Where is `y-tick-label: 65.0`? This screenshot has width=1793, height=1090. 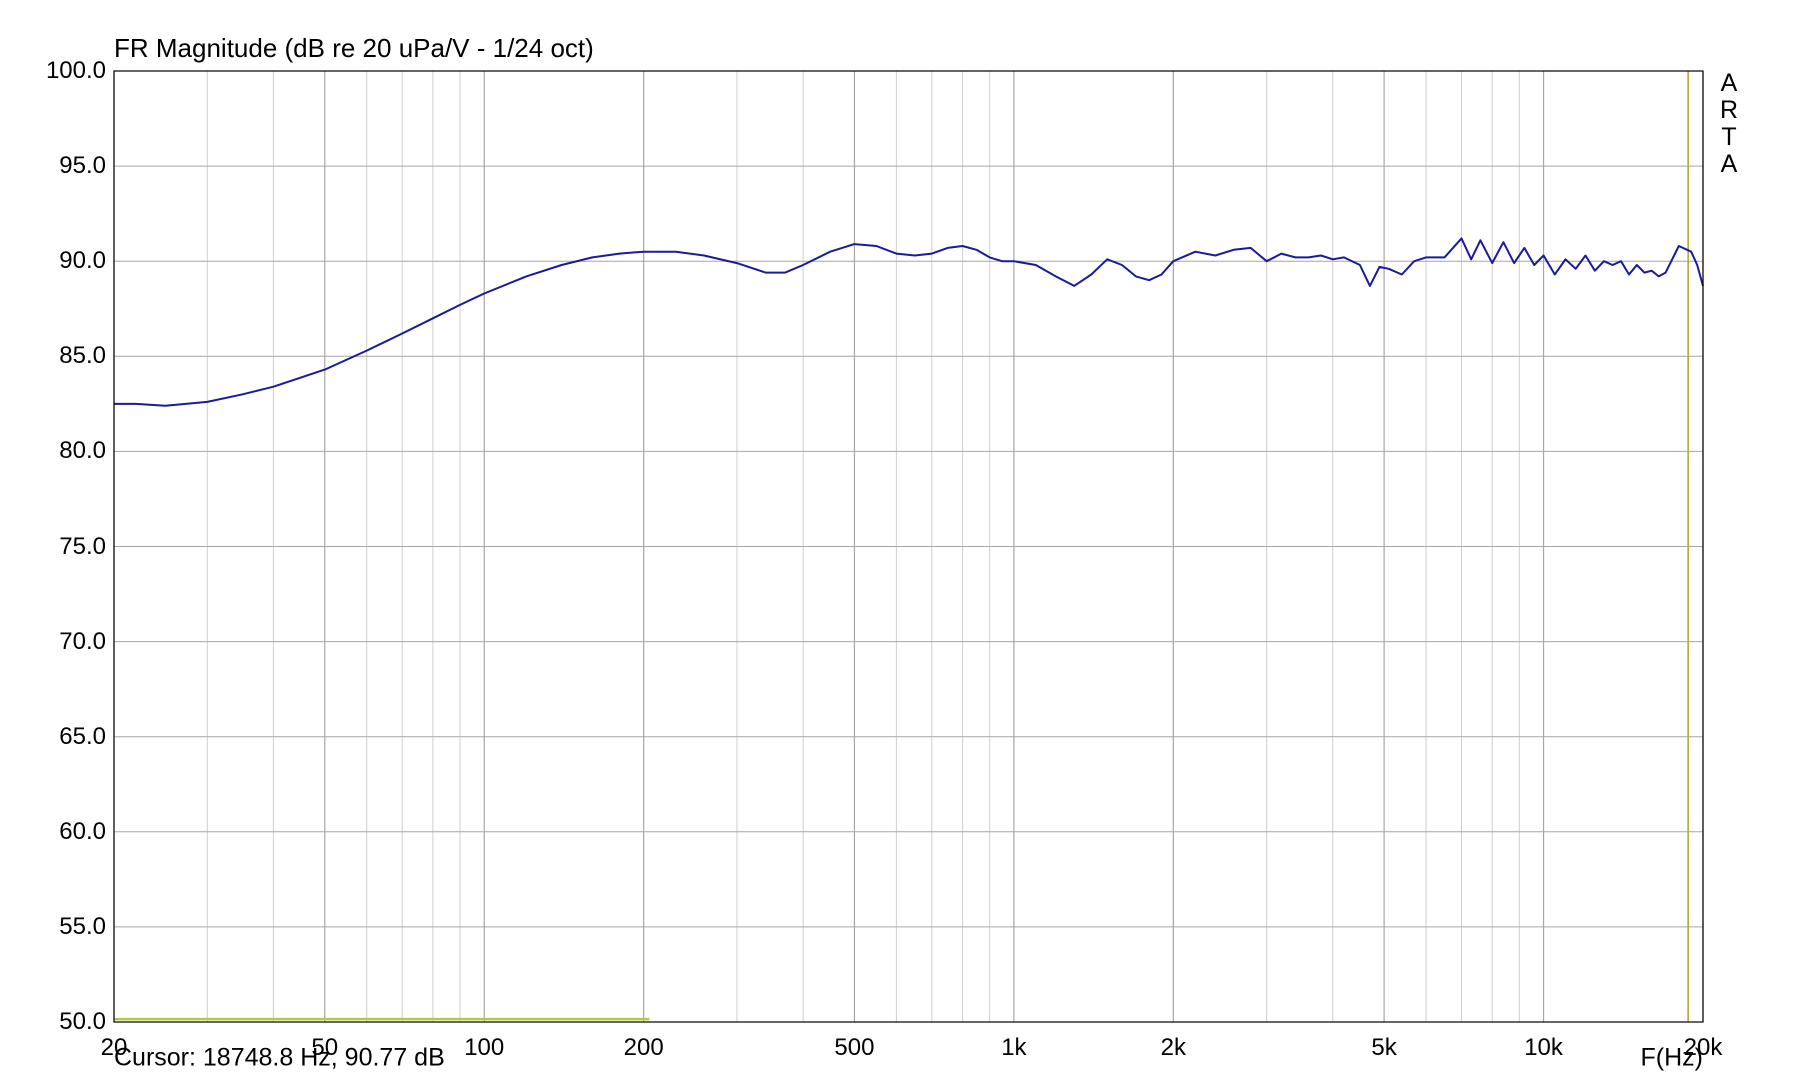
y-tick-label: 65.0 is located at coordinates (82, 736).